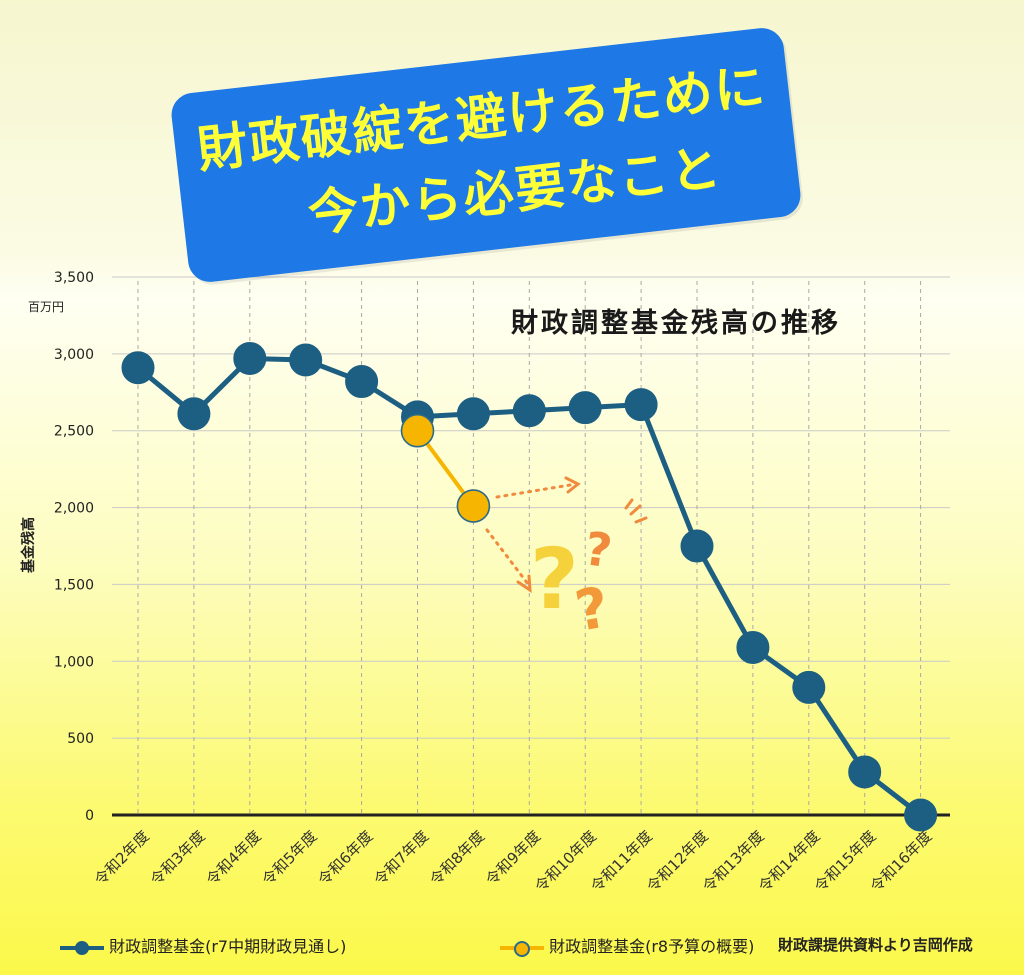  I want to click on dotted-arrow-up, so click(533, 491).